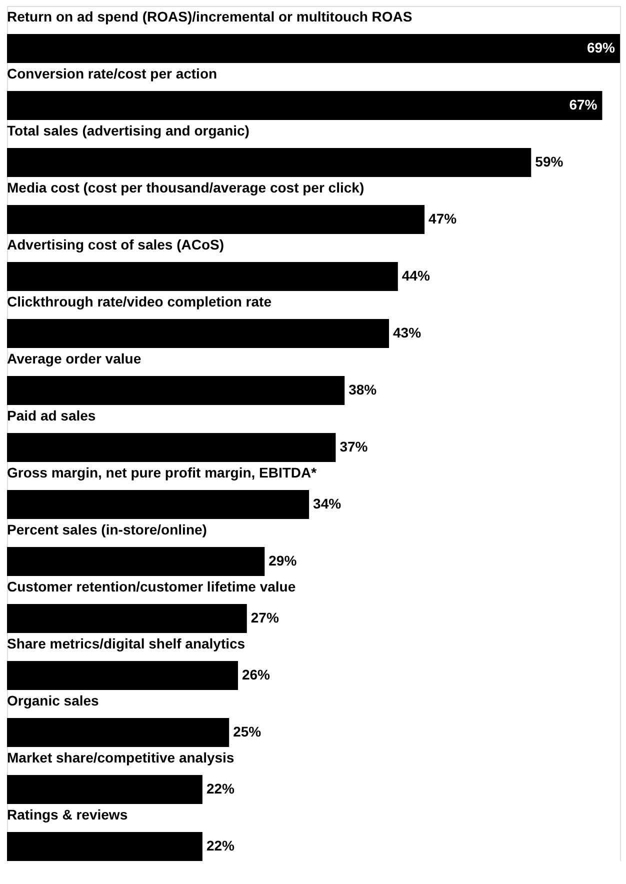 The height and width of the screenshot is (884, 626). What do you see at coordinates (151, 586) in the screenshot?
I see `y-tick-label: Customer retention/customer lifetime value` at bounding box center [151, 586].